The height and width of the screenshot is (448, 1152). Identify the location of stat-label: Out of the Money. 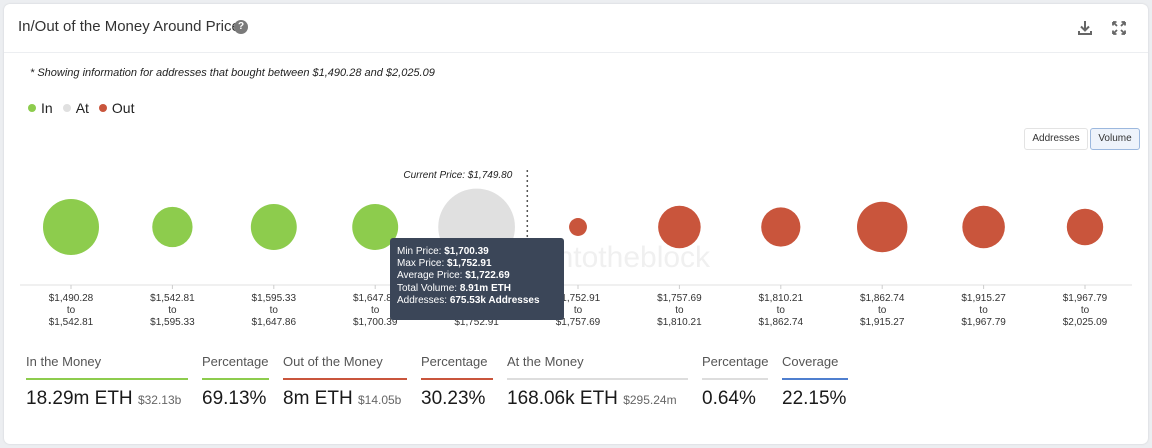
(333, 361).